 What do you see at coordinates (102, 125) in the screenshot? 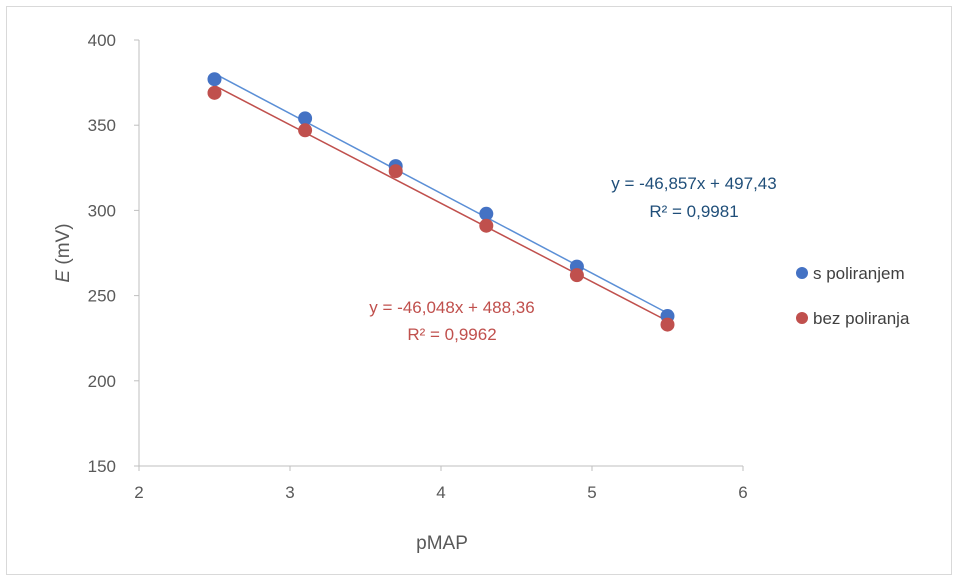
I see `y-tick-label: 350` at bounding box center [102, 125].